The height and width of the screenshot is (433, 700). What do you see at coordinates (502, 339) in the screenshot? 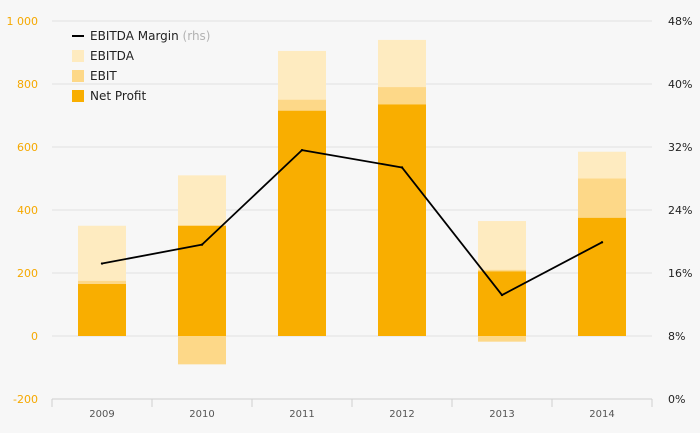
I see `bar-ebit-2013-negative` at bounding box center [502, 339].